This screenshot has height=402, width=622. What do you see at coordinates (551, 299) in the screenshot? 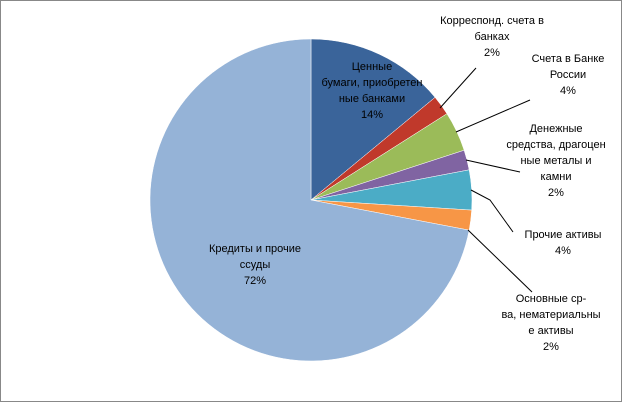
I see `label-line: Основные ср-` at bounding box center [551, 299].